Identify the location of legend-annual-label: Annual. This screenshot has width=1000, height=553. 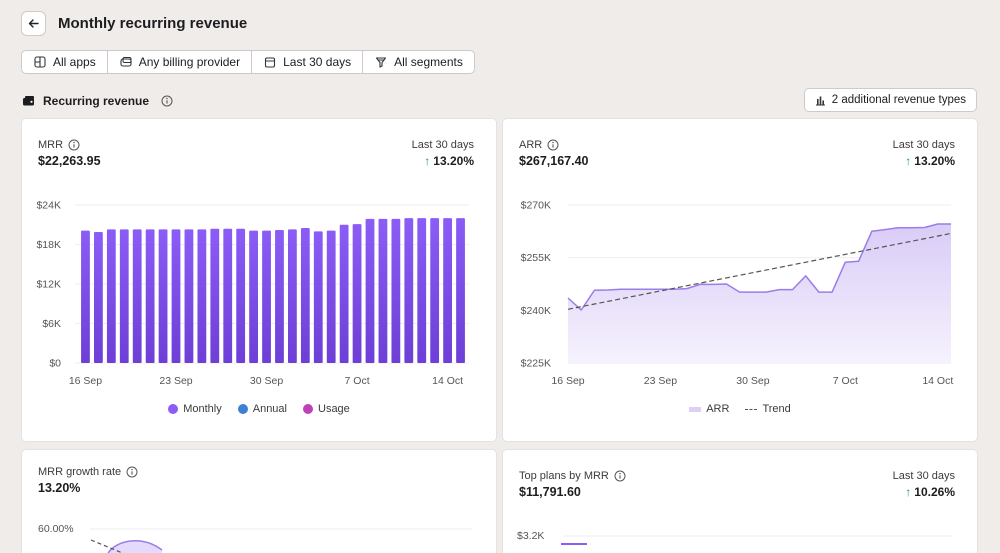
(269, 409).